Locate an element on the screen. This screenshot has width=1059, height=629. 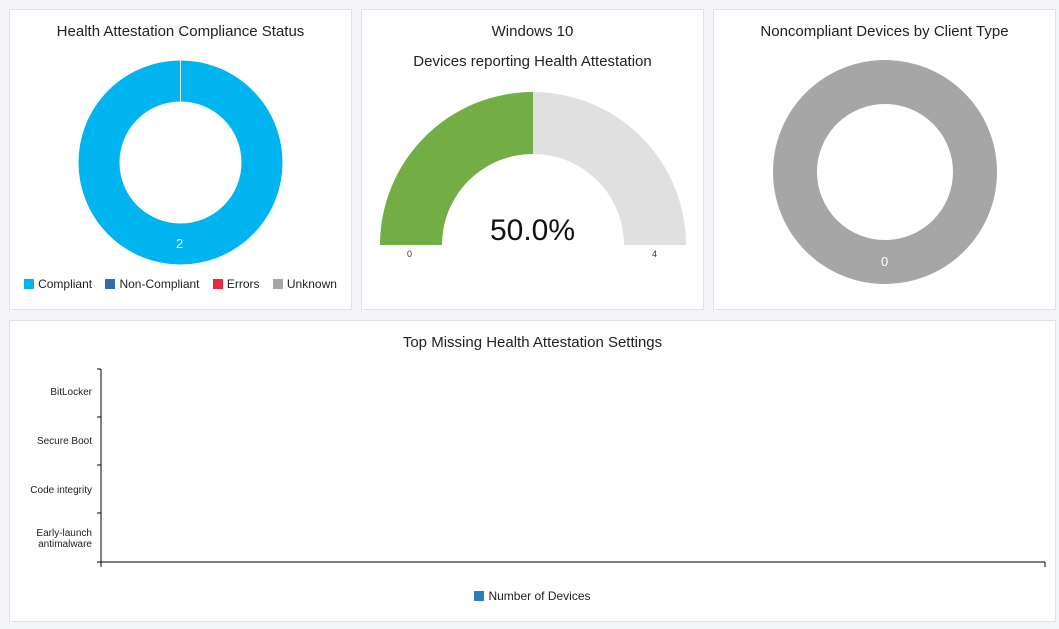
windows10-title: Windows 10 is located at coordinates (532, 31).